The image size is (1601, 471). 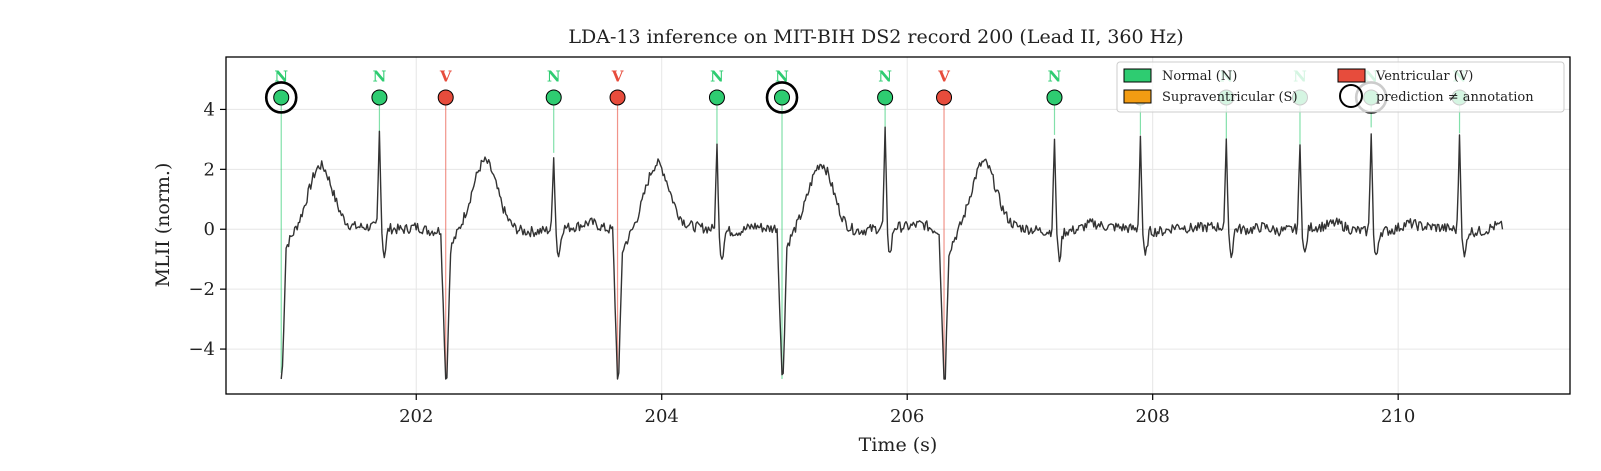 I want to click on x-tick-label: 202, so click(x=416, y=416).